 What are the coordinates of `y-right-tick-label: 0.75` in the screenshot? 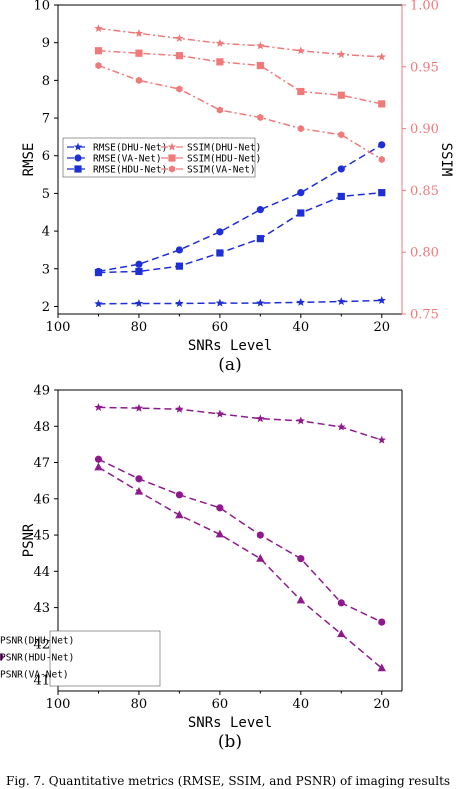 It's located at (424, 315).